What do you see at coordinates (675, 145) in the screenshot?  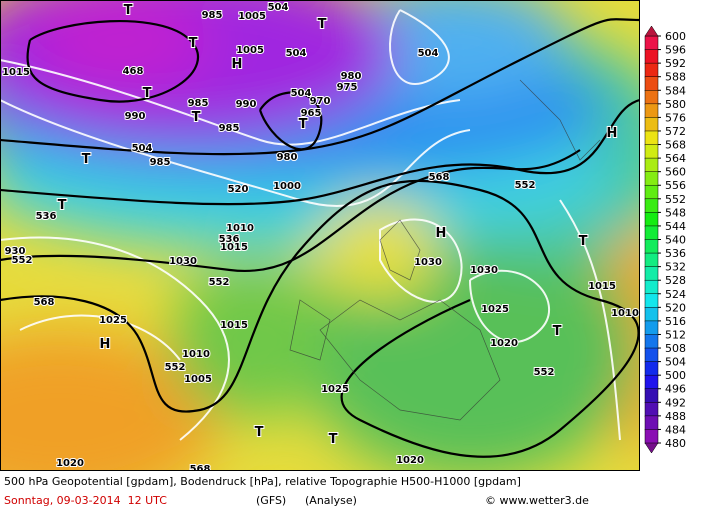 I see `colorbar-label: 568` at bounding box center [675, 145].